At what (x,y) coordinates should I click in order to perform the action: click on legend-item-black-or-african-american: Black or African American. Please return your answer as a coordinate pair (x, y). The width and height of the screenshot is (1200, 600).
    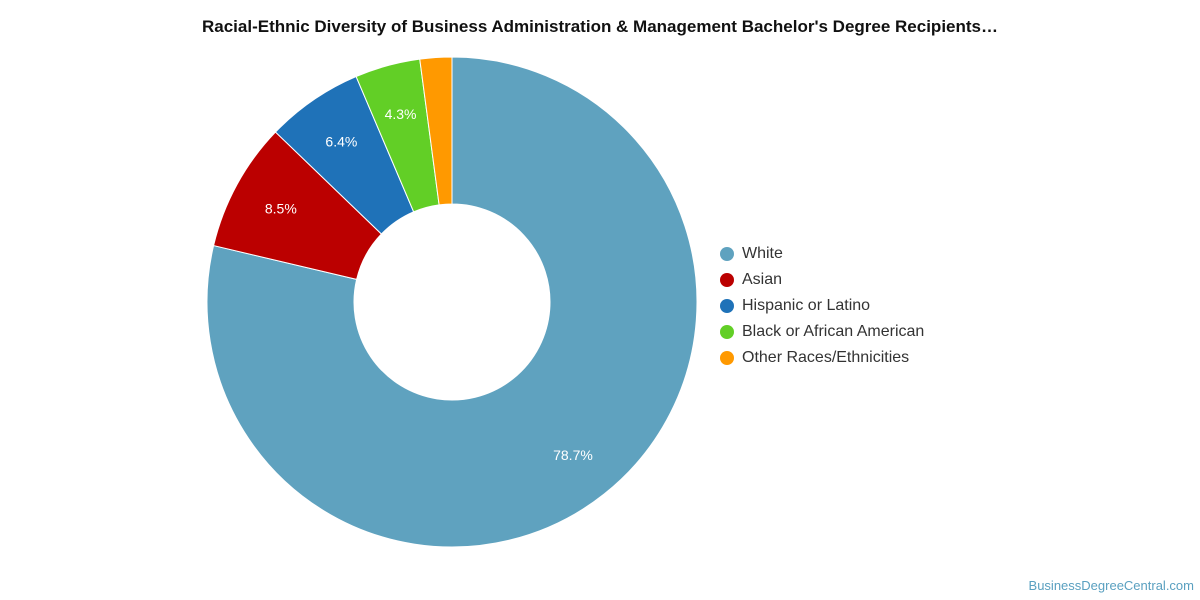
    Looking at the image, I should click on (822, 332).